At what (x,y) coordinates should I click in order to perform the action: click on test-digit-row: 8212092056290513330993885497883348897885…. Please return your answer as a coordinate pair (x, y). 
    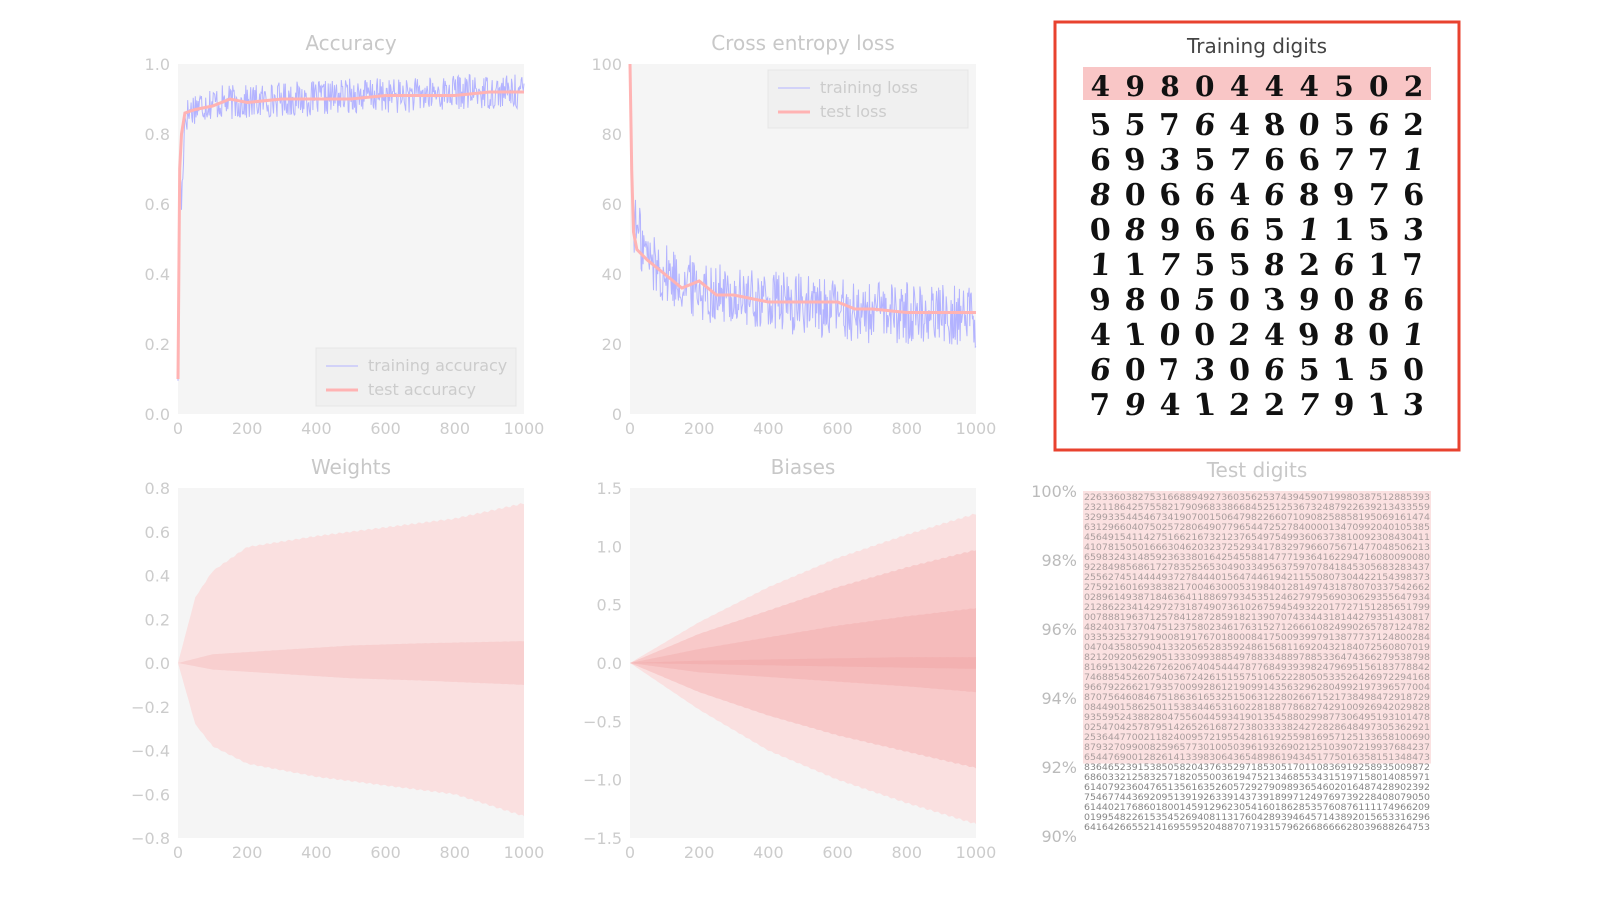
    Looking at the image, I should click on (1257, 657).